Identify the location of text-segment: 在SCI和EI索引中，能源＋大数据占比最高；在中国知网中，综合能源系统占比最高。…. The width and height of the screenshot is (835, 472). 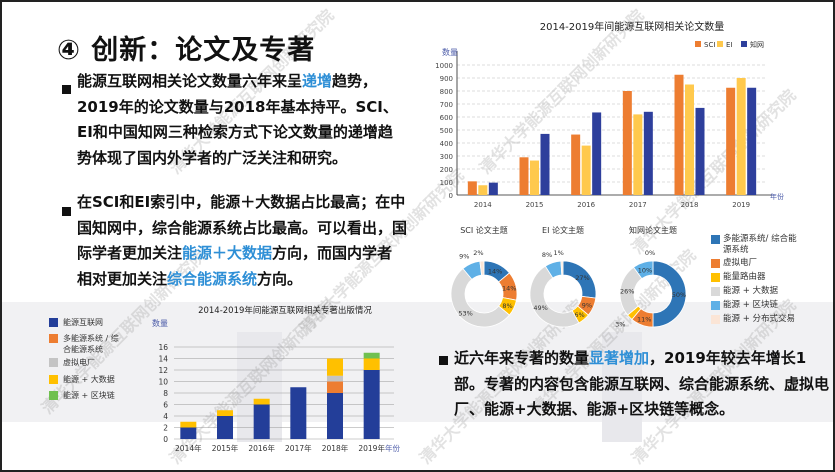
(242, 227).